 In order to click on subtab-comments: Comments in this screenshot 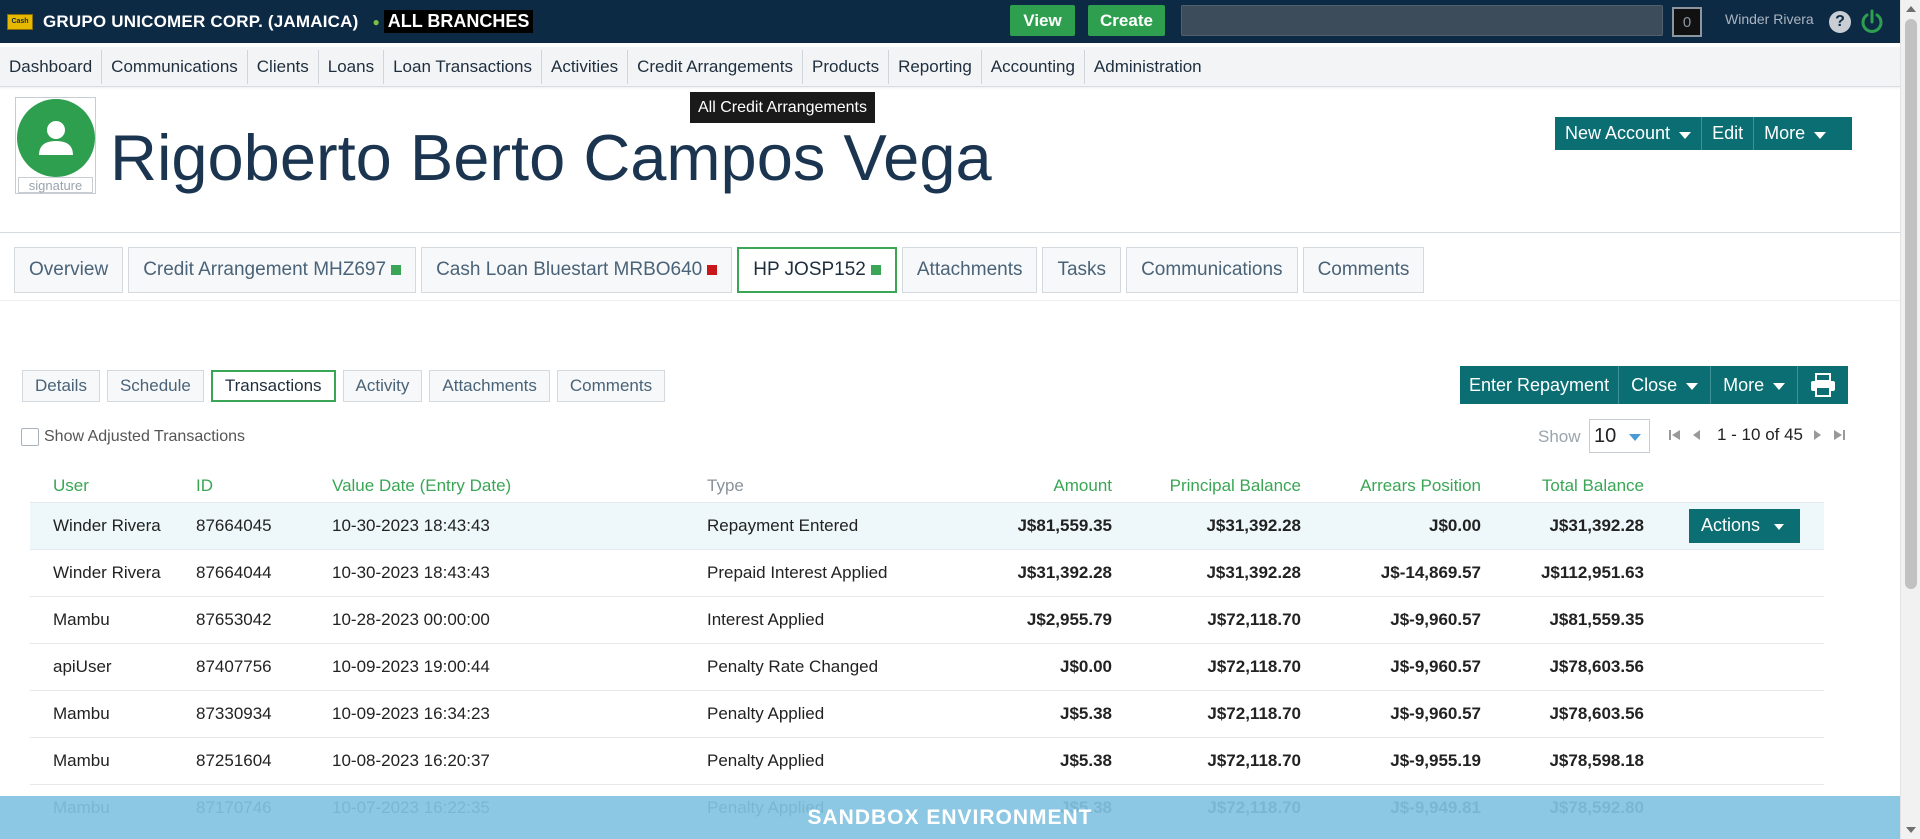, I will do `click(611, 386)`.